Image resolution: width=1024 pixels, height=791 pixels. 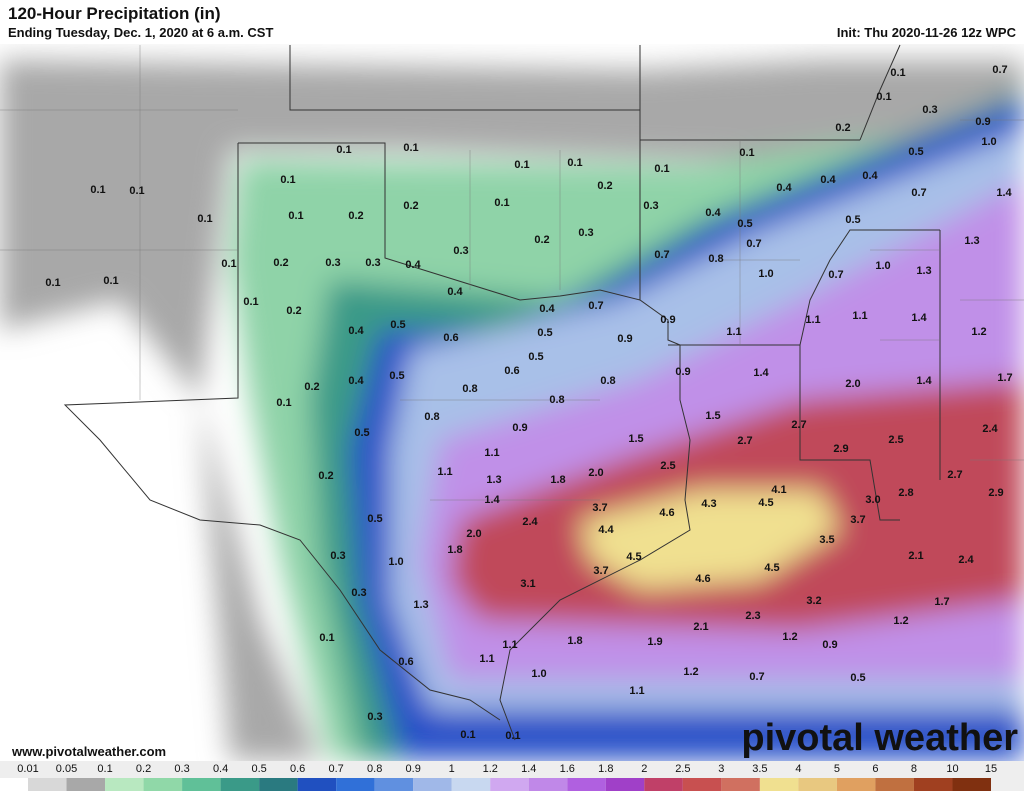 I want to click on colorbar-tick: 15, so click(x=991, y=769).